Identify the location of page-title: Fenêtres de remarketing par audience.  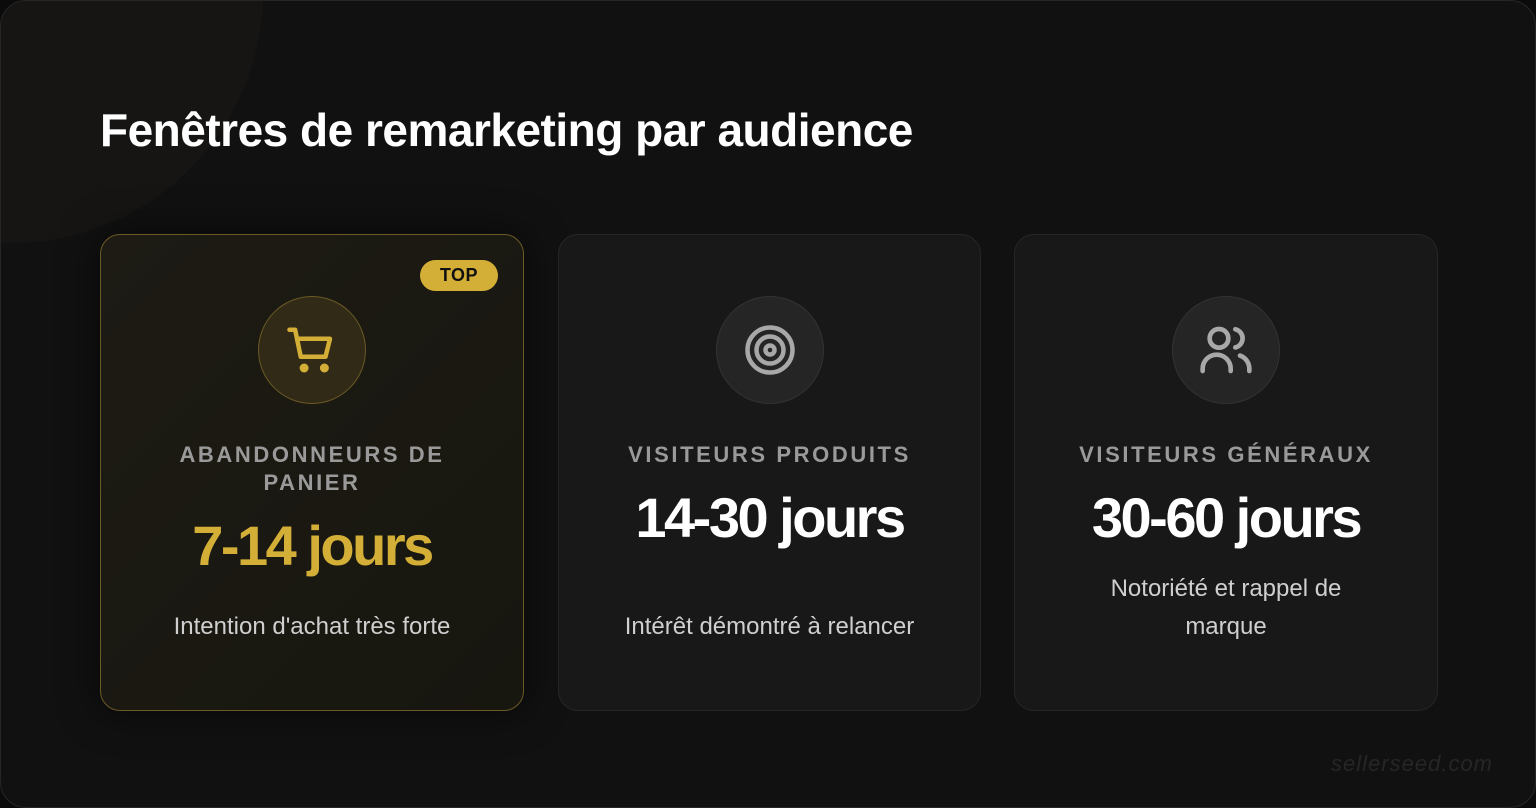
(506, 130).